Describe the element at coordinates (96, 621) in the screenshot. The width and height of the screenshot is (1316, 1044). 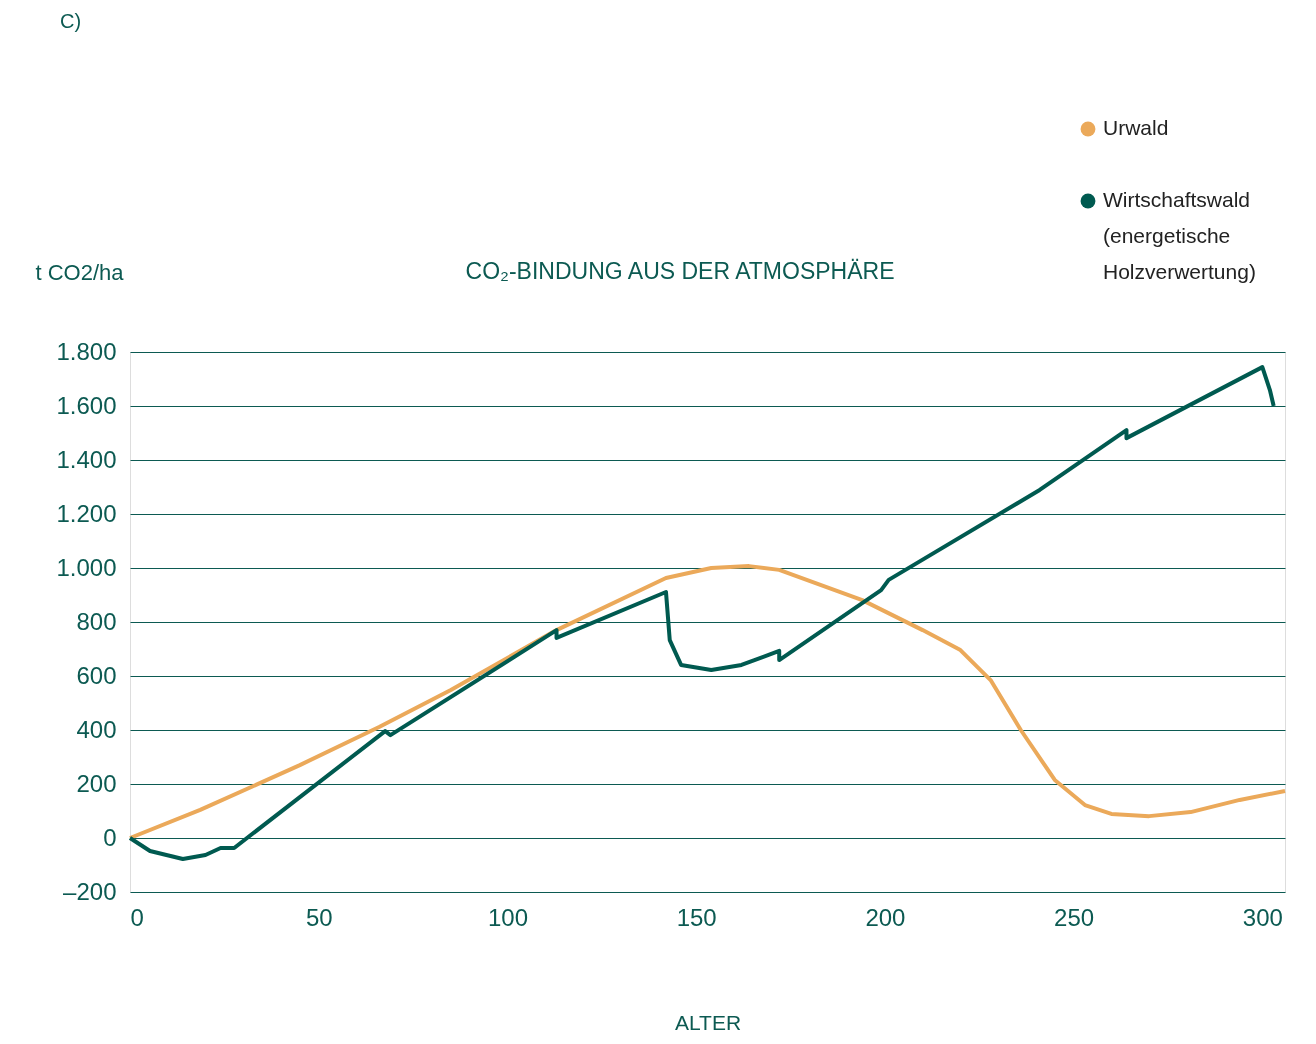
I see `y-tick-label: 800` at that location.